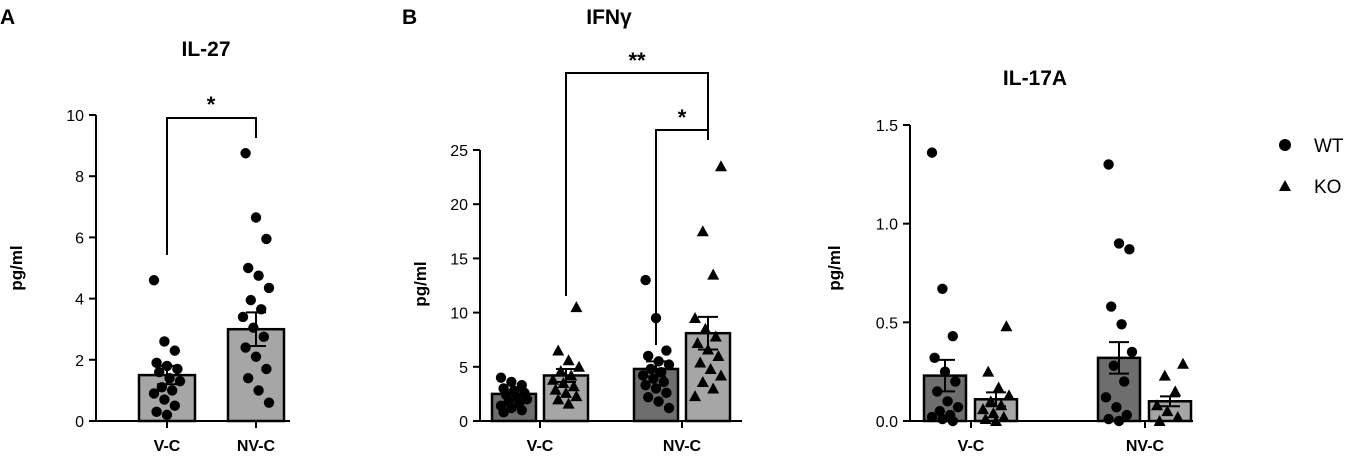  Describe the element at coordinates (463, 422) in the screenshot. I see `y-tick-label: 0` at that location.